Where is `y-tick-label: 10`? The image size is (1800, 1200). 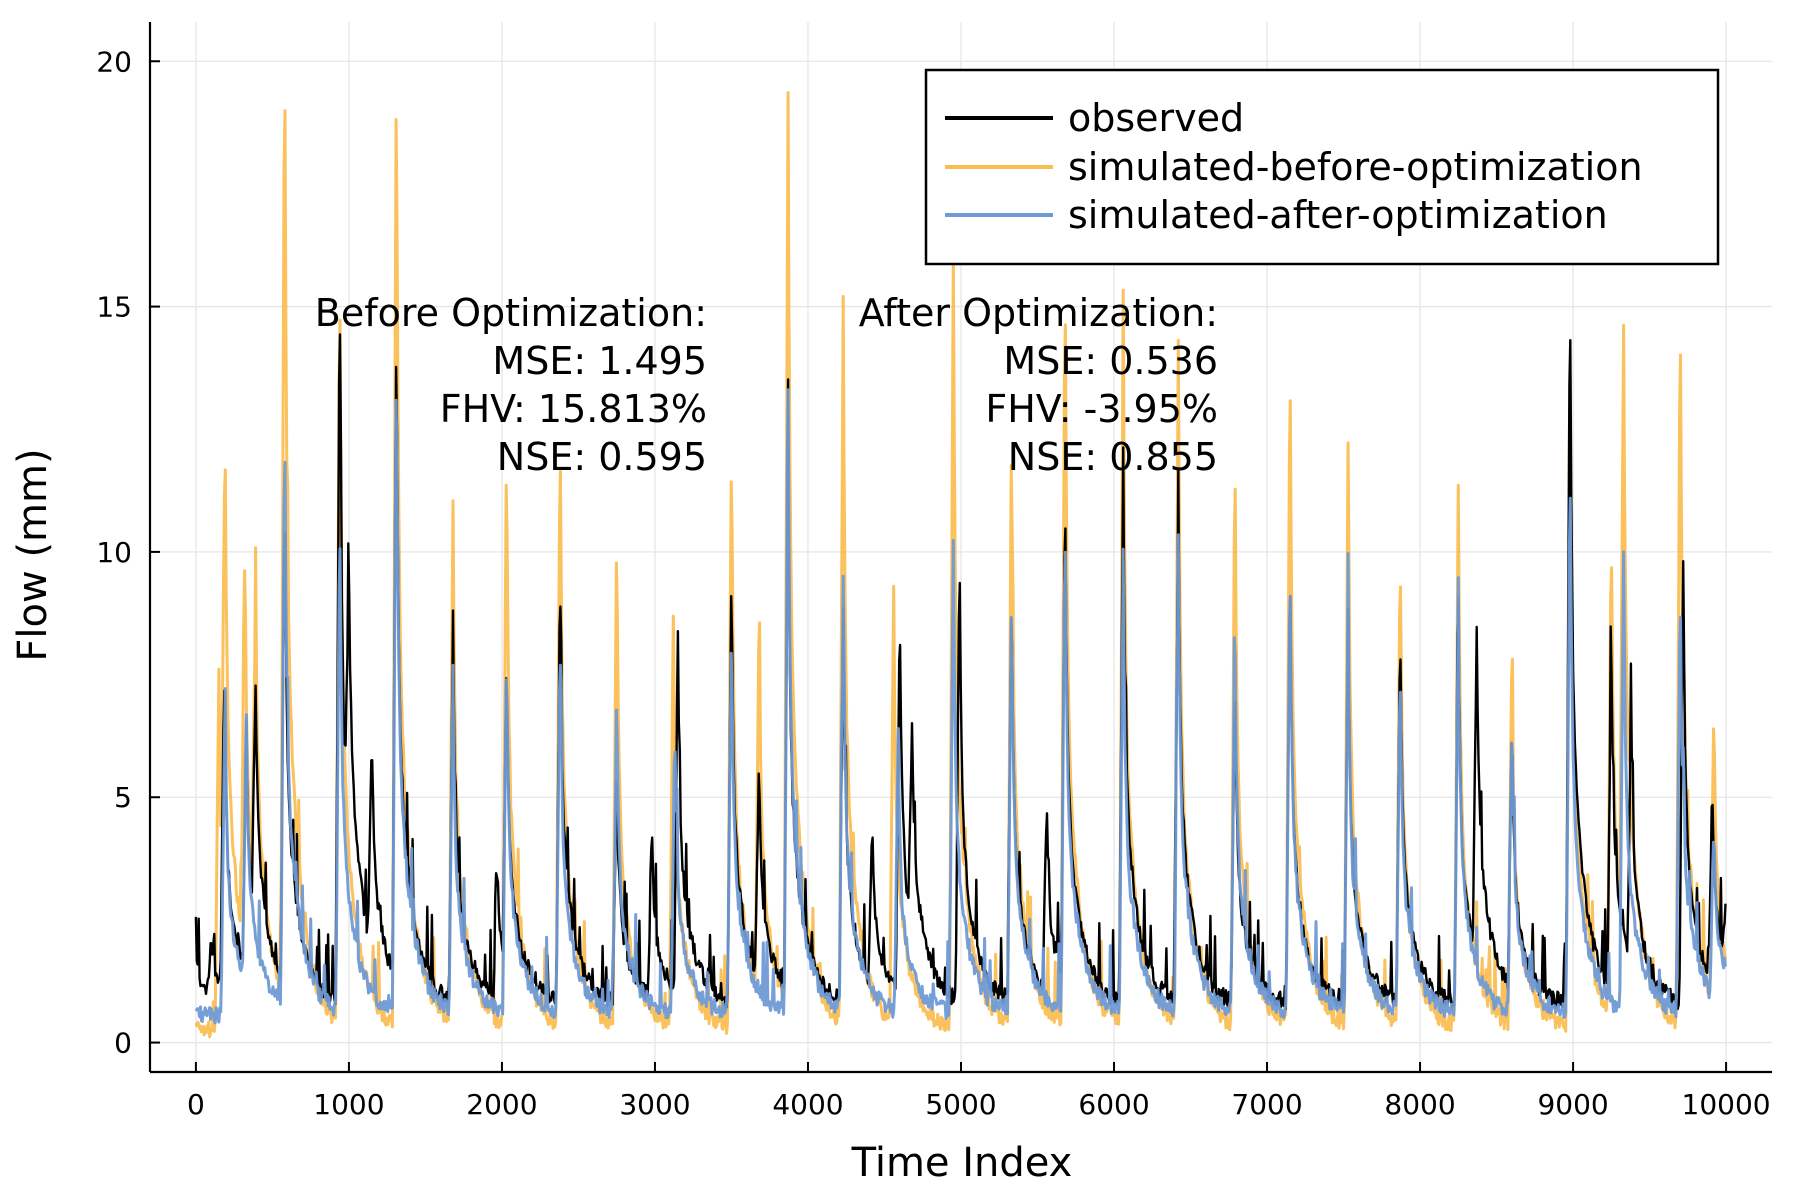
y-tick-label: 10 is located at coordinates (114, 552).